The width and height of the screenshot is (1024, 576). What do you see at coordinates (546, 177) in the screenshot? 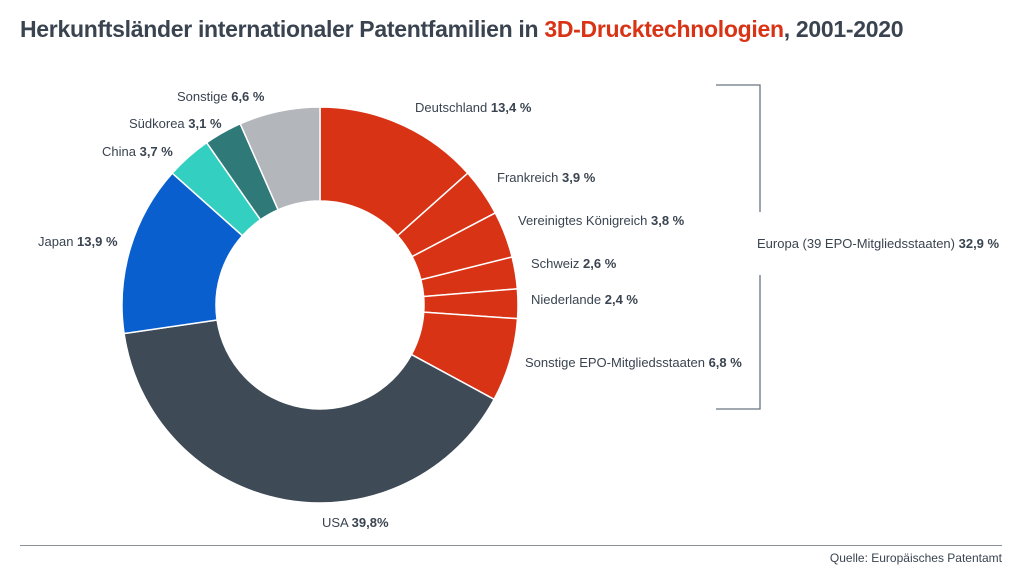
I see `label-frankreich: Frankreich 3,9 %` at bounding box center [546, 177].